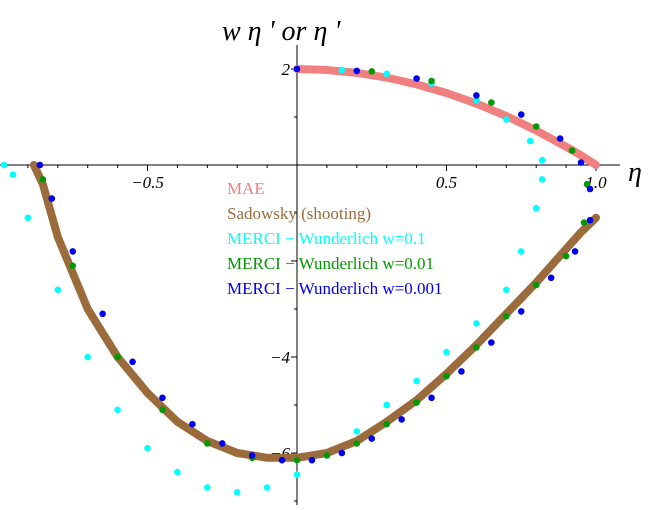  I want to click on x-tick-label: 0.5, so click(446, 182).